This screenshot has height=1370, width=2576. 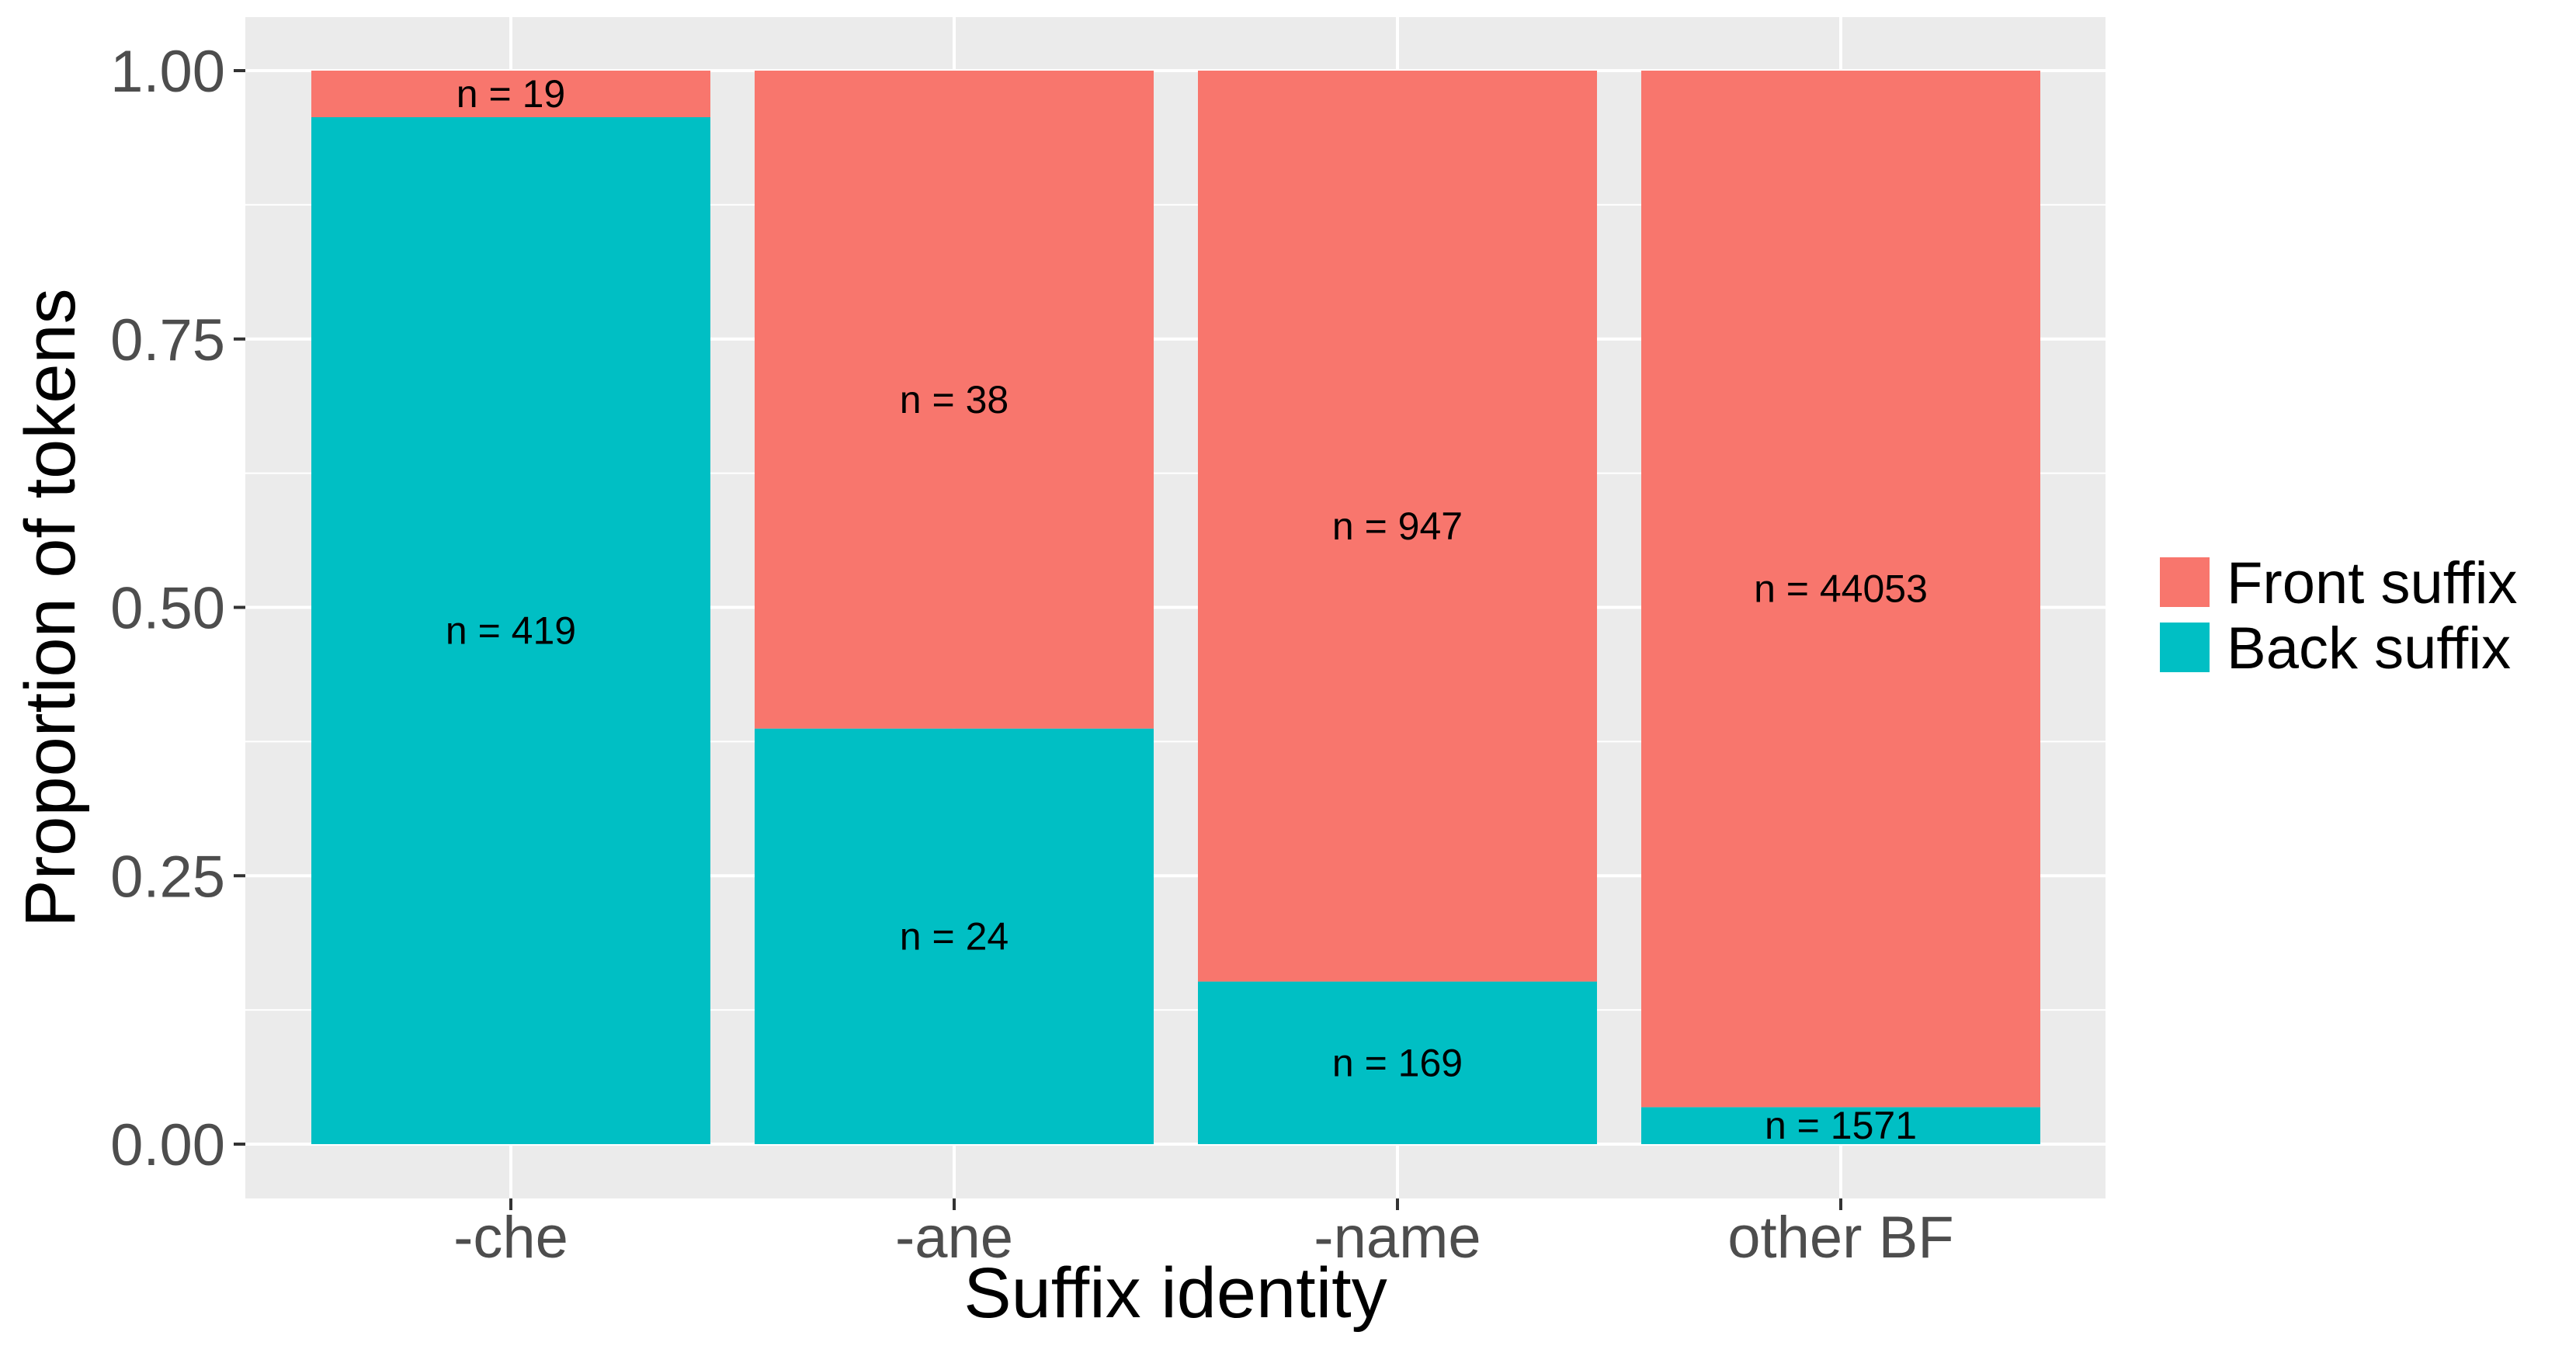 I want to click on y-axis: 0.00 0.25 0.50 0.75 1.00, so click(x=177, y=608).